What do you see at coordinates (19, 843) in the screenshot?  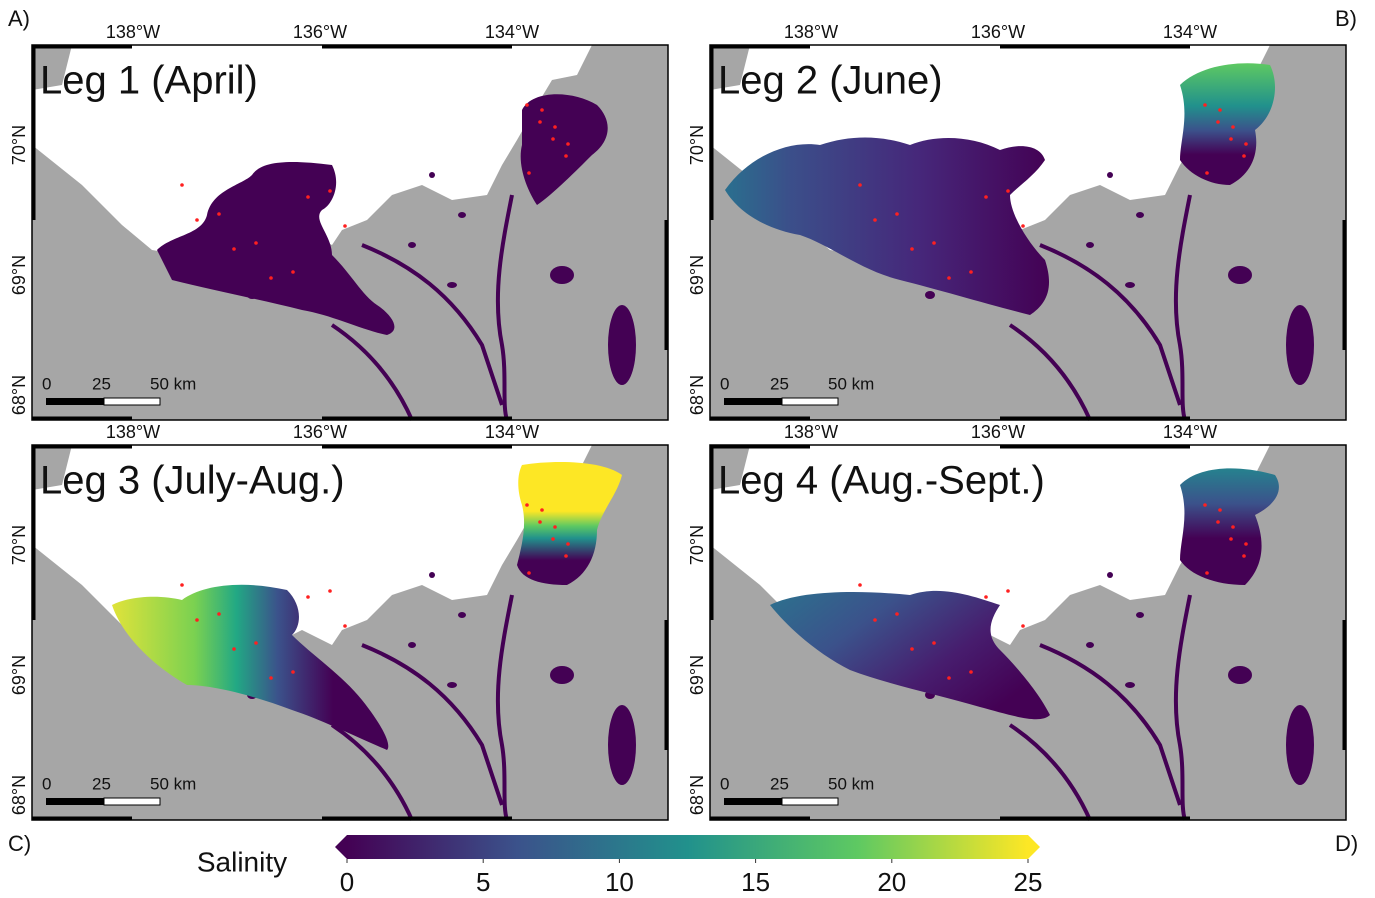 I see `panel-letter: C)` at bounding box center [19, 843].